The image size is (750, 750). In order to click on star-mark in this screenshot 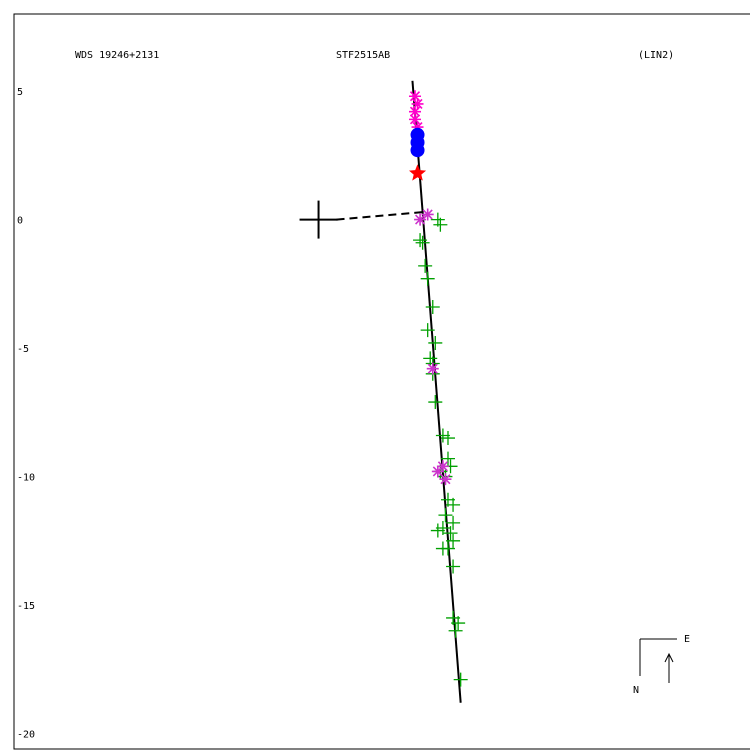, I will do `click(418, 172)`.